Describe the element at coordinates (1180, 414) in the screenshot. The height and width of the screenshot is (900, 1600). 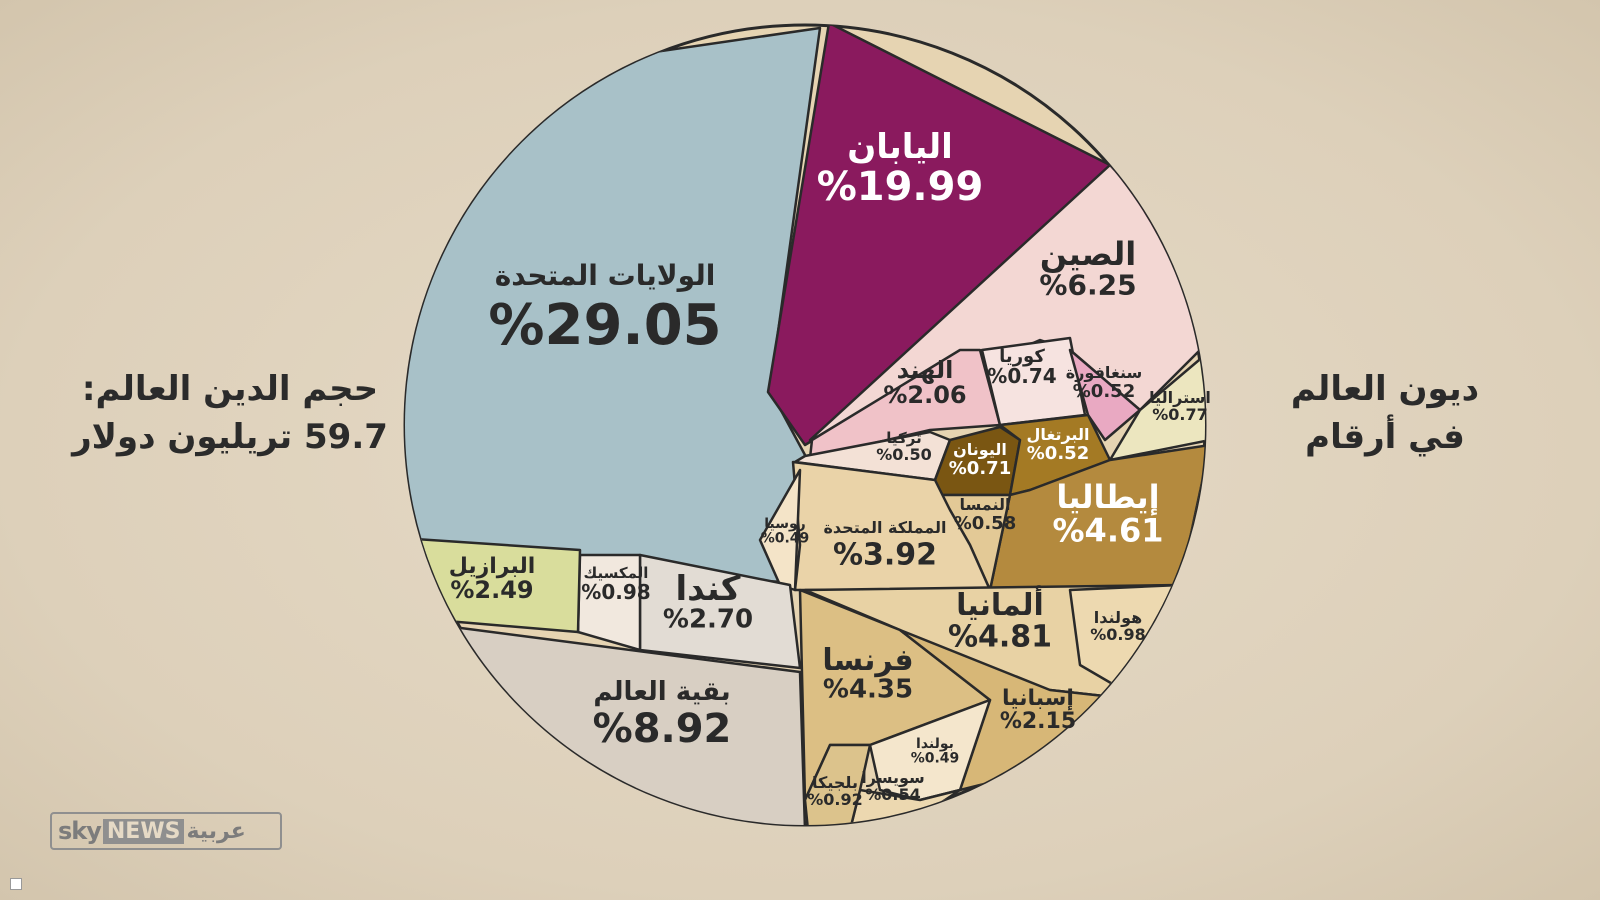
I see `slice-7-value: %0.77` at that location.